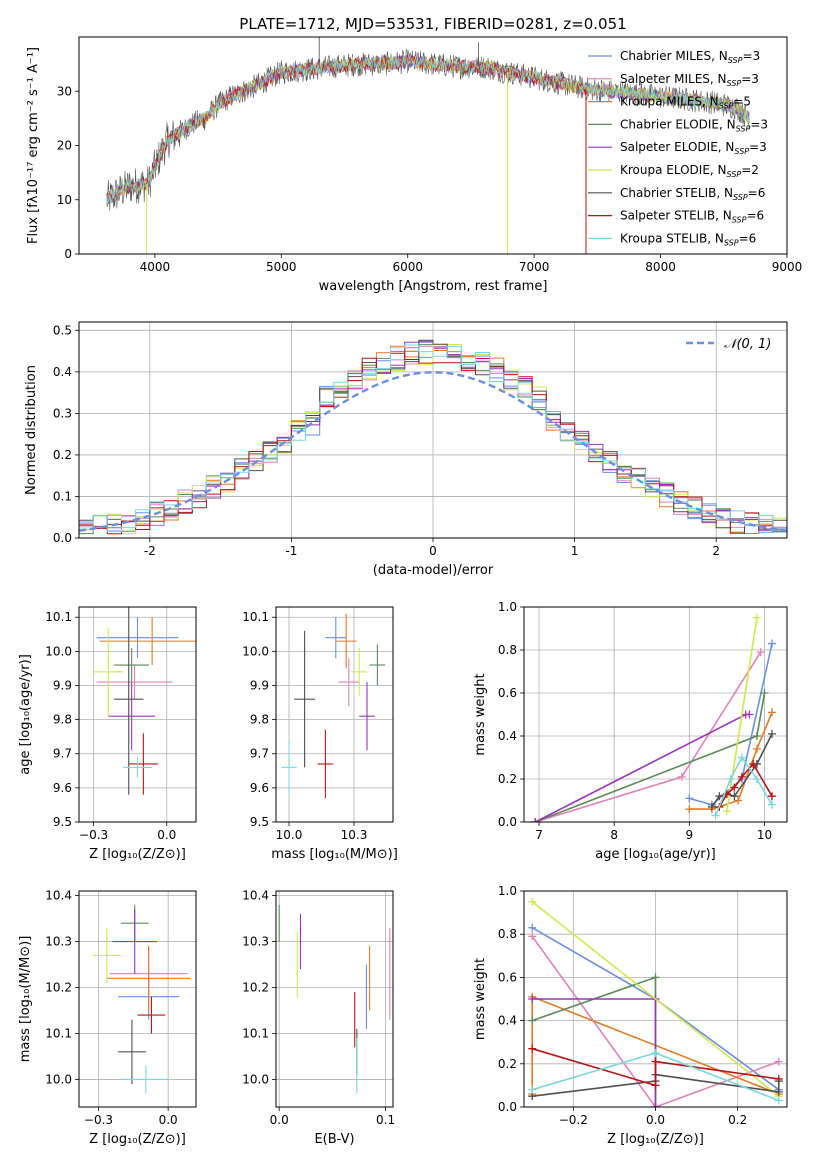 Image resolution: width=819 pixels, height=1170 pixels. Describe the element at coordinates (716, 551) in the screenshot. I see `x-tick-label: 2` at that location.